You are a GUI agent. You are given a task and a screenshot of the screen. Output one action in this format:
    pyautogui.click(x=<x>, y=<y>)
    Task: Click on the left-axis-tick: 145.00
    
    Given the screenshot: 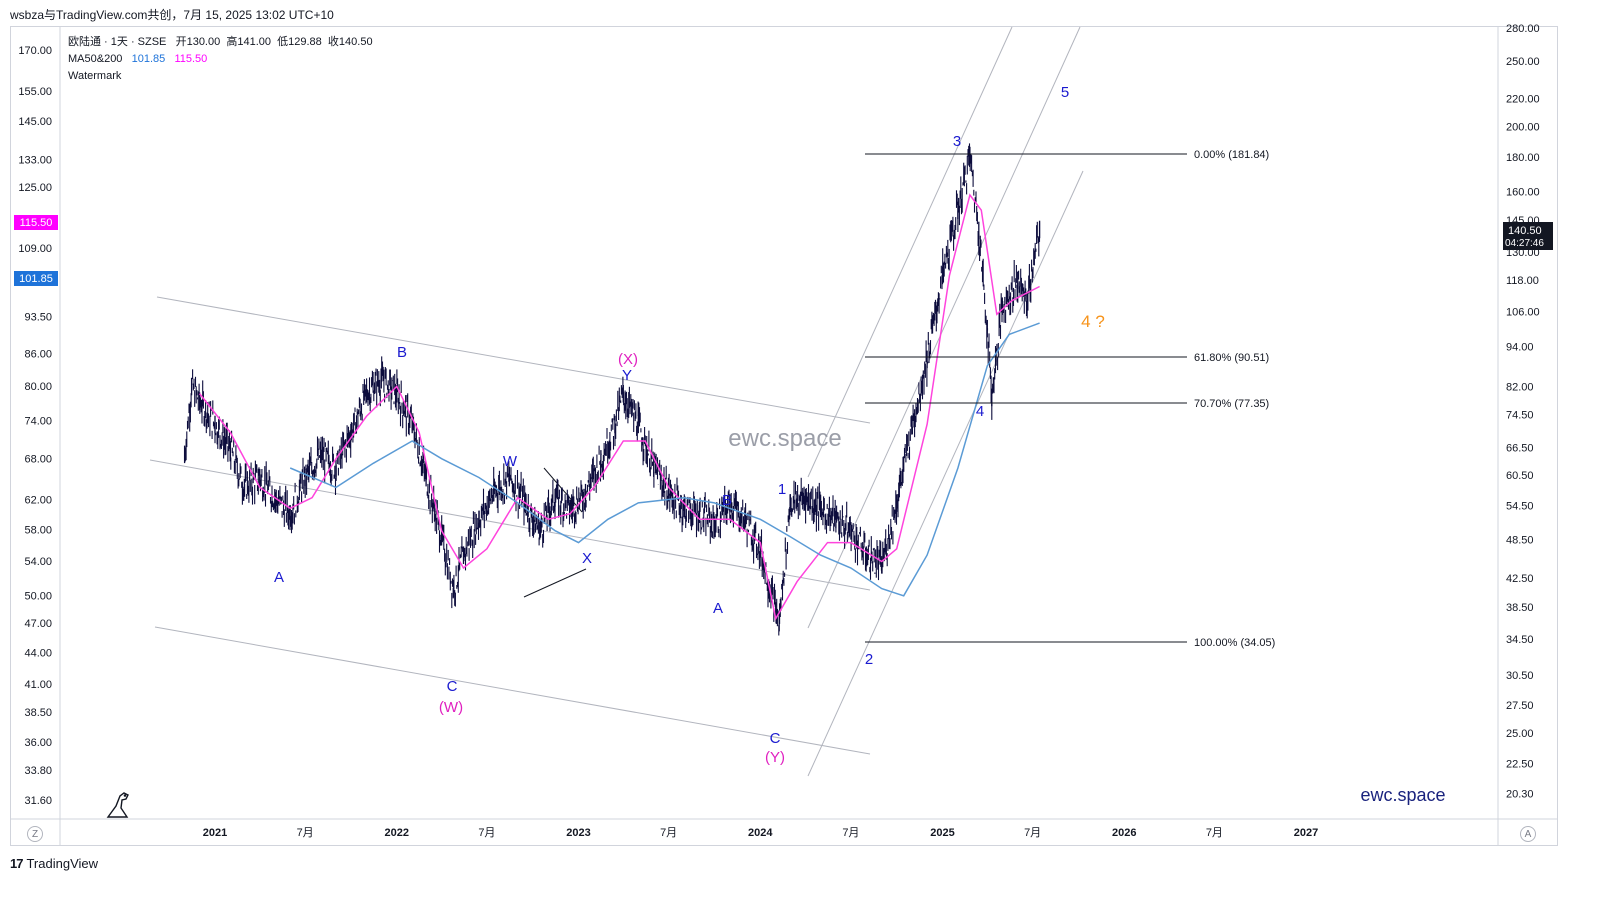 What is the action you would take?
    pyautogui.click(x=35, y=122)
    